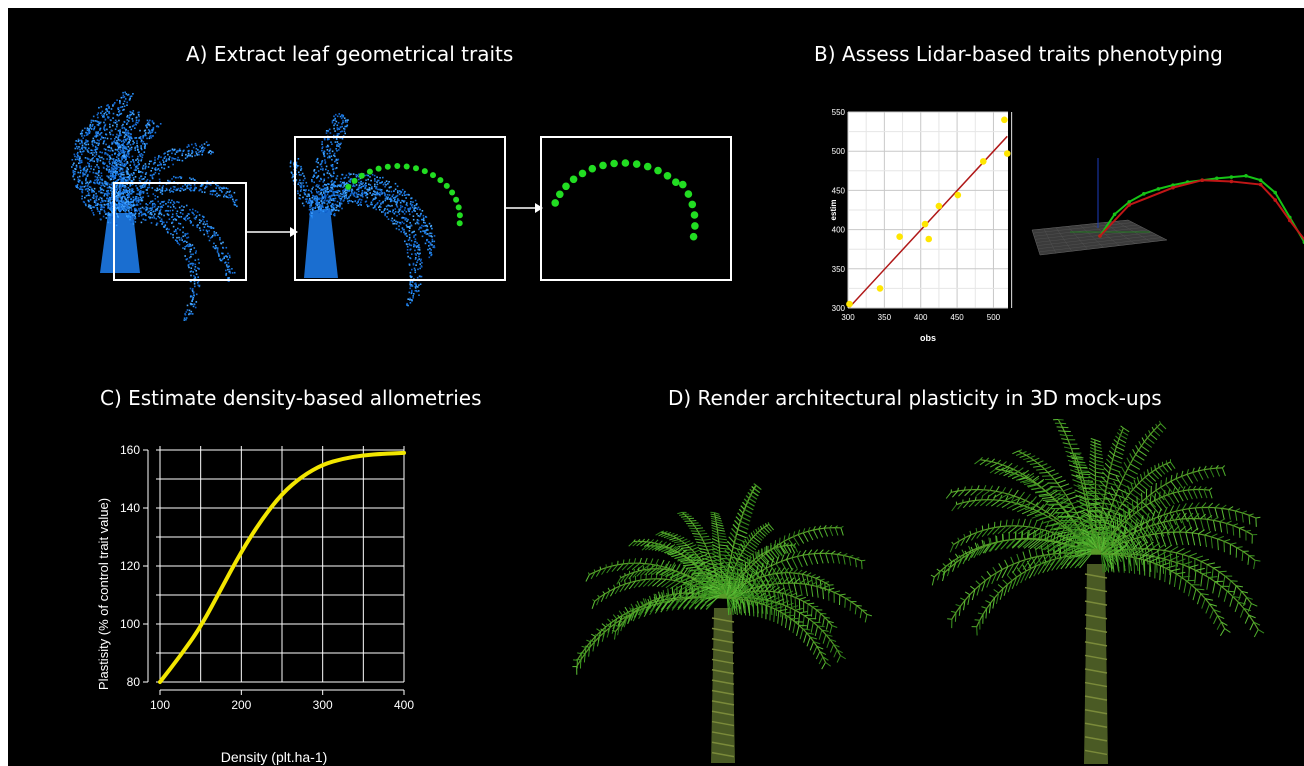 The height and width of the screenshot is (766, 1304). I want to click on scatter-point, so click(983, 161).